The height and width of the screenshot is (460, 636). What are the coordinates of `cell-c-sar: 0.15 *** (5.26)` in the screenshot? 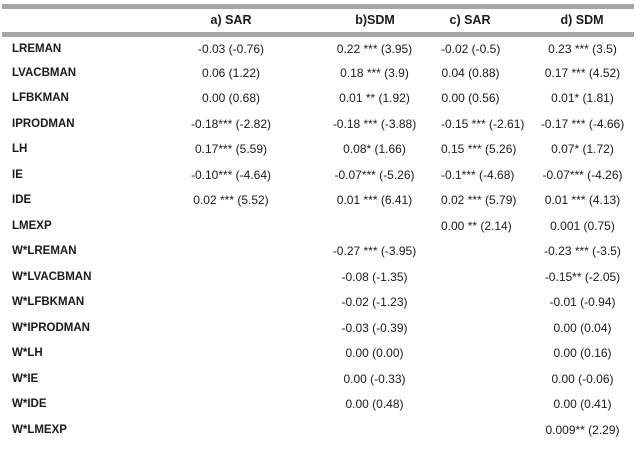 It's located at (479, 149).